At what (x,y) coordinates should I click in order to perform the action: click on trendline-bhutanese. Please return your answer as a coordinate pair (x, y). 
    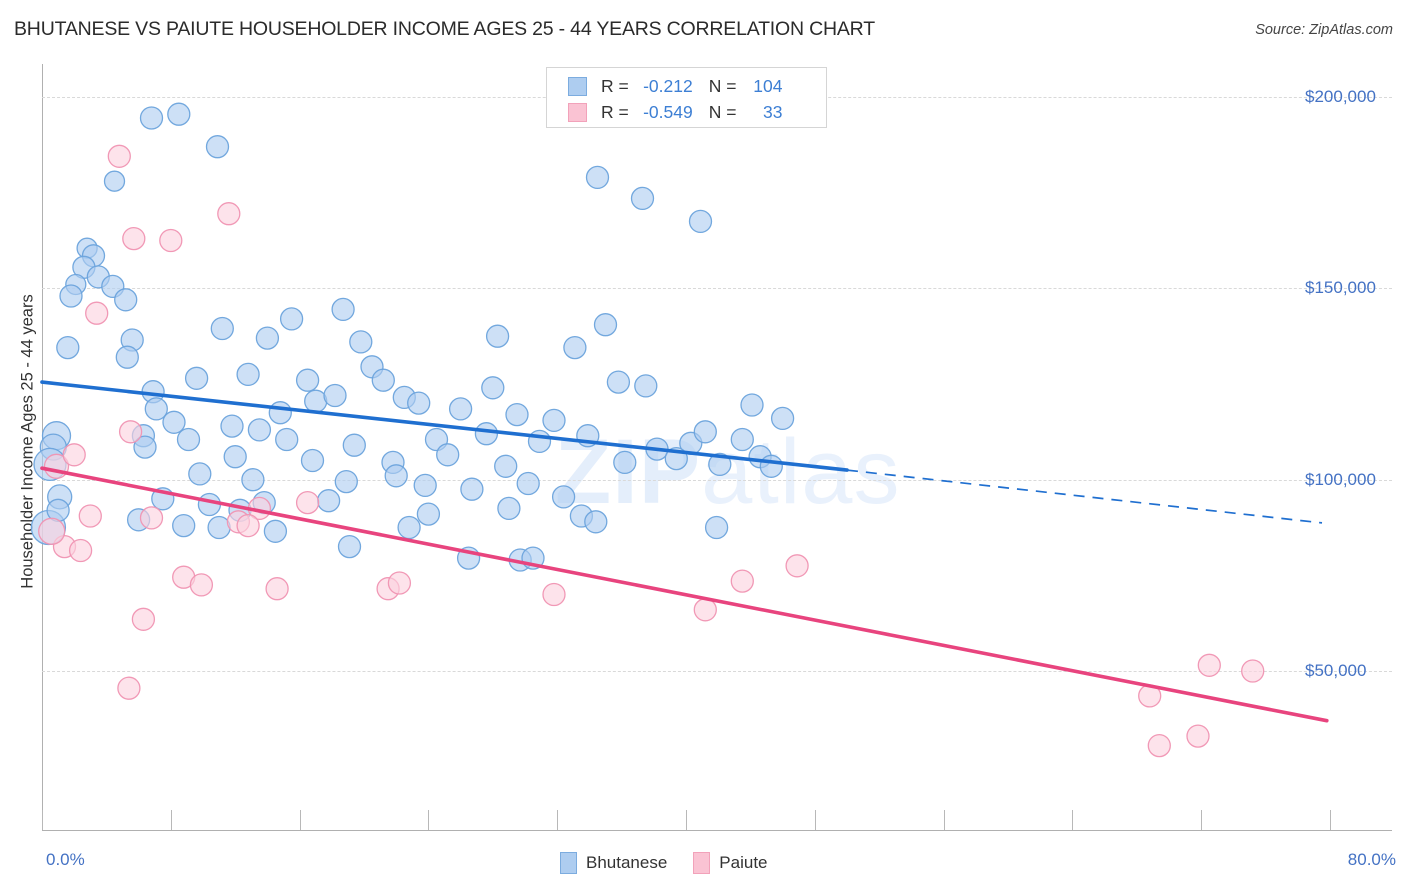
    Looking at the image, I should click on (444, 426).